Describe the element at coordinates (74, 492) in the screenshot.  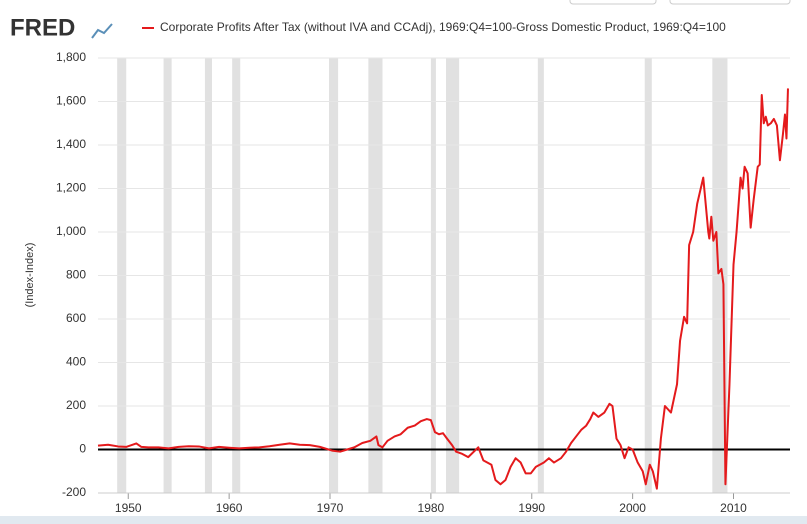
I see `y-tick-label: -200` at that location.